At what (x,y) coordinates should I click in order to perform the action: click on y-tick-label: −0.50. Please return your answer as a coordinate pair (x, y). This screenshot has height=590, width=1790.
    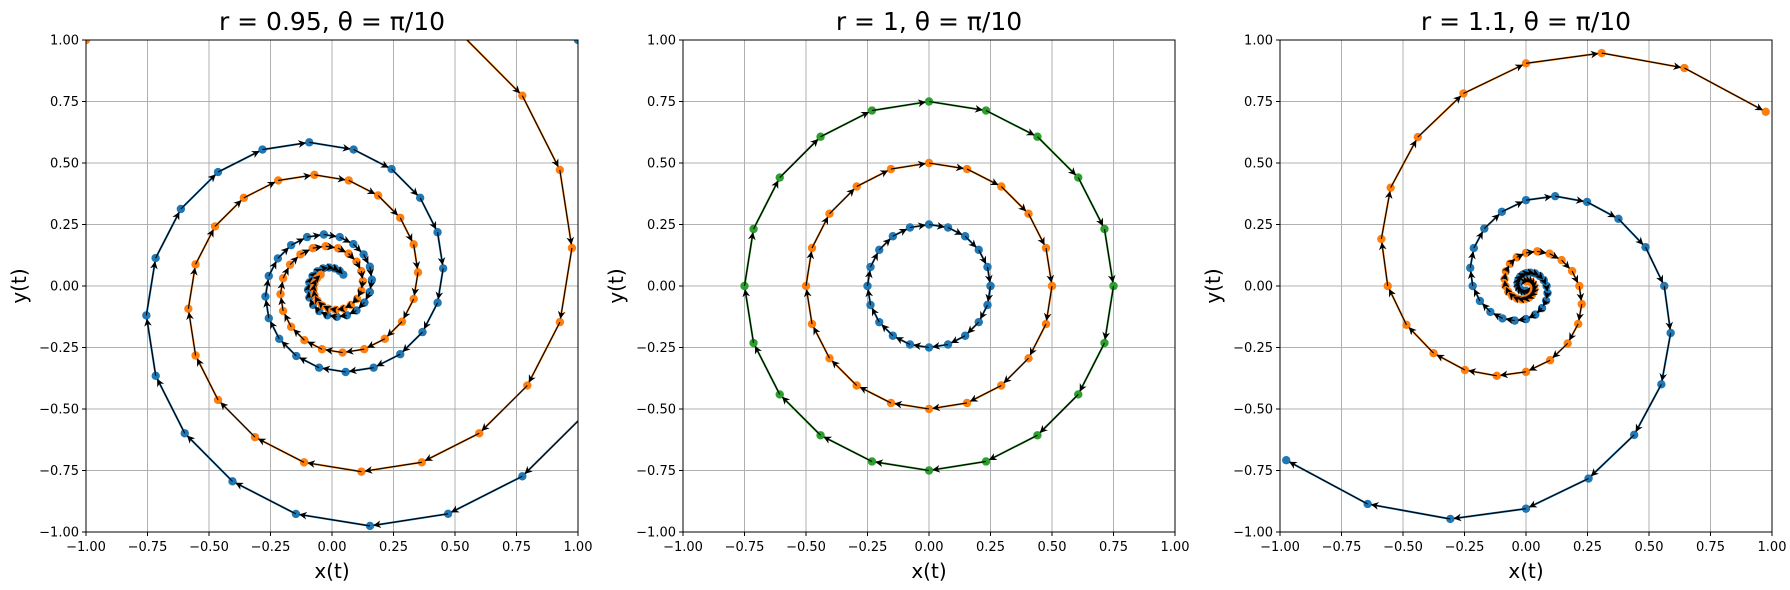
    Looking at the image, I should click on (656, 410).